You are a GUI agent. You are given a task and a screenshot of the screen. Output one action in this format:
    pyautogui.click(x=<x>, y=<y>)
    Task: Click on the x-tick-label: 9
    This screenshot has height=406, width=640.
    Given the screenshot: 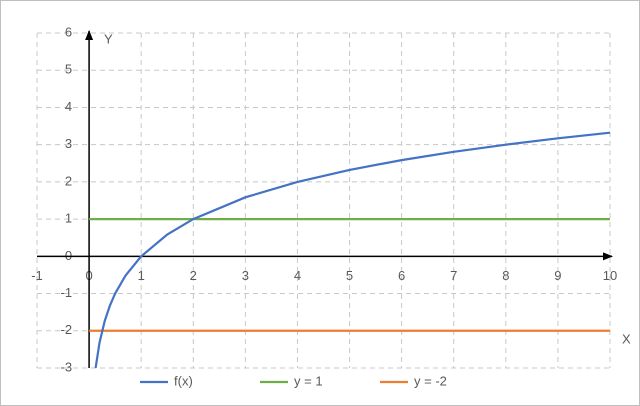 What is the action you would take?
    pyautogui.click(x=557, y=275)
    